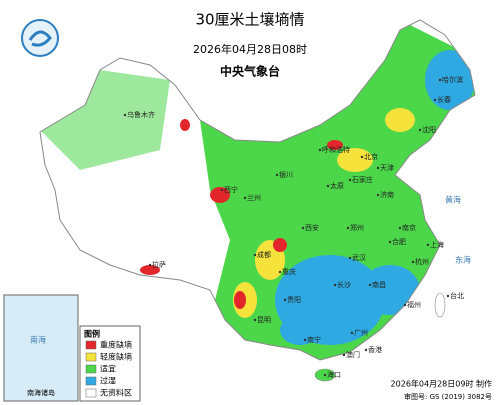 The width and height of the screenshot is (500, 405). Describe the element at coordinates (116, 357) in the screenshot. I see `legend-label: 轻度缺墒` at that location.